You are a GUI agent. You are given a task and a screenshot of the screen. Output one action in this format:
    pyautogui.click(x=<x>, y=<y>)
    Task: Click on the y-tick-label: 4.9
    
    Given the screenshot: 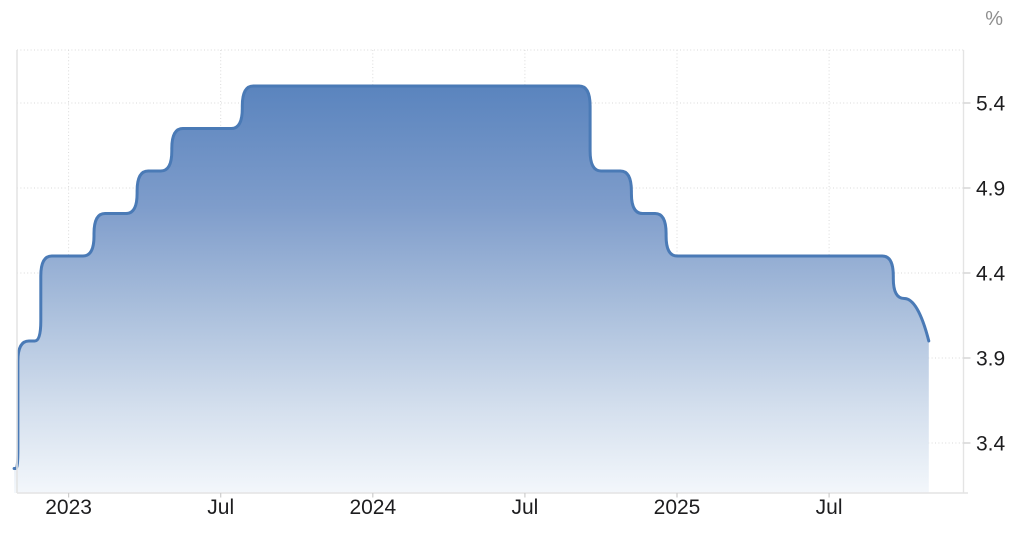 What is the action you would take?
    pyautogui.click(x=990, y=189)
    